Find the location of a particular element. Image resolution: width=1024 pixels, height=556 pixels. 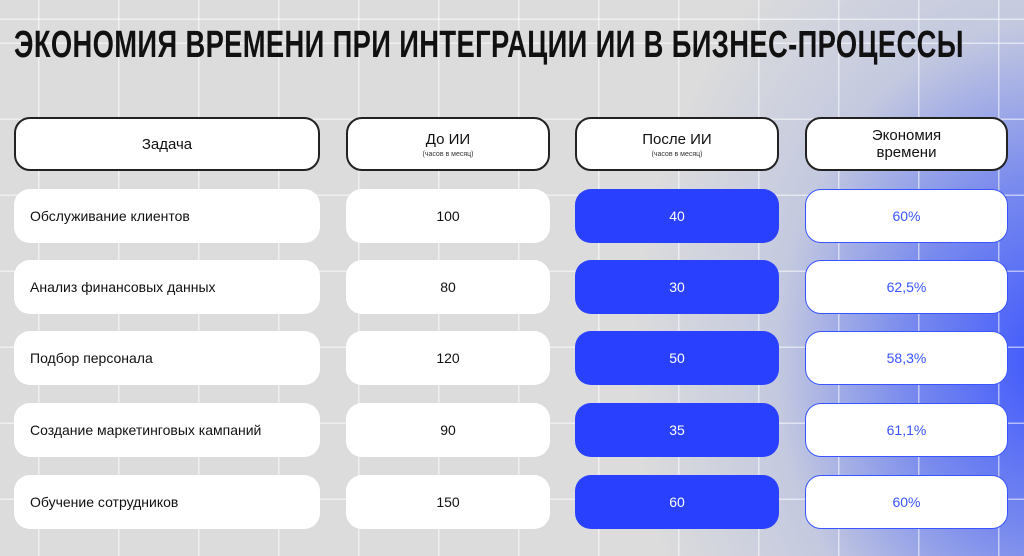

after-cell: 50 is located at coordinates (677, 358).